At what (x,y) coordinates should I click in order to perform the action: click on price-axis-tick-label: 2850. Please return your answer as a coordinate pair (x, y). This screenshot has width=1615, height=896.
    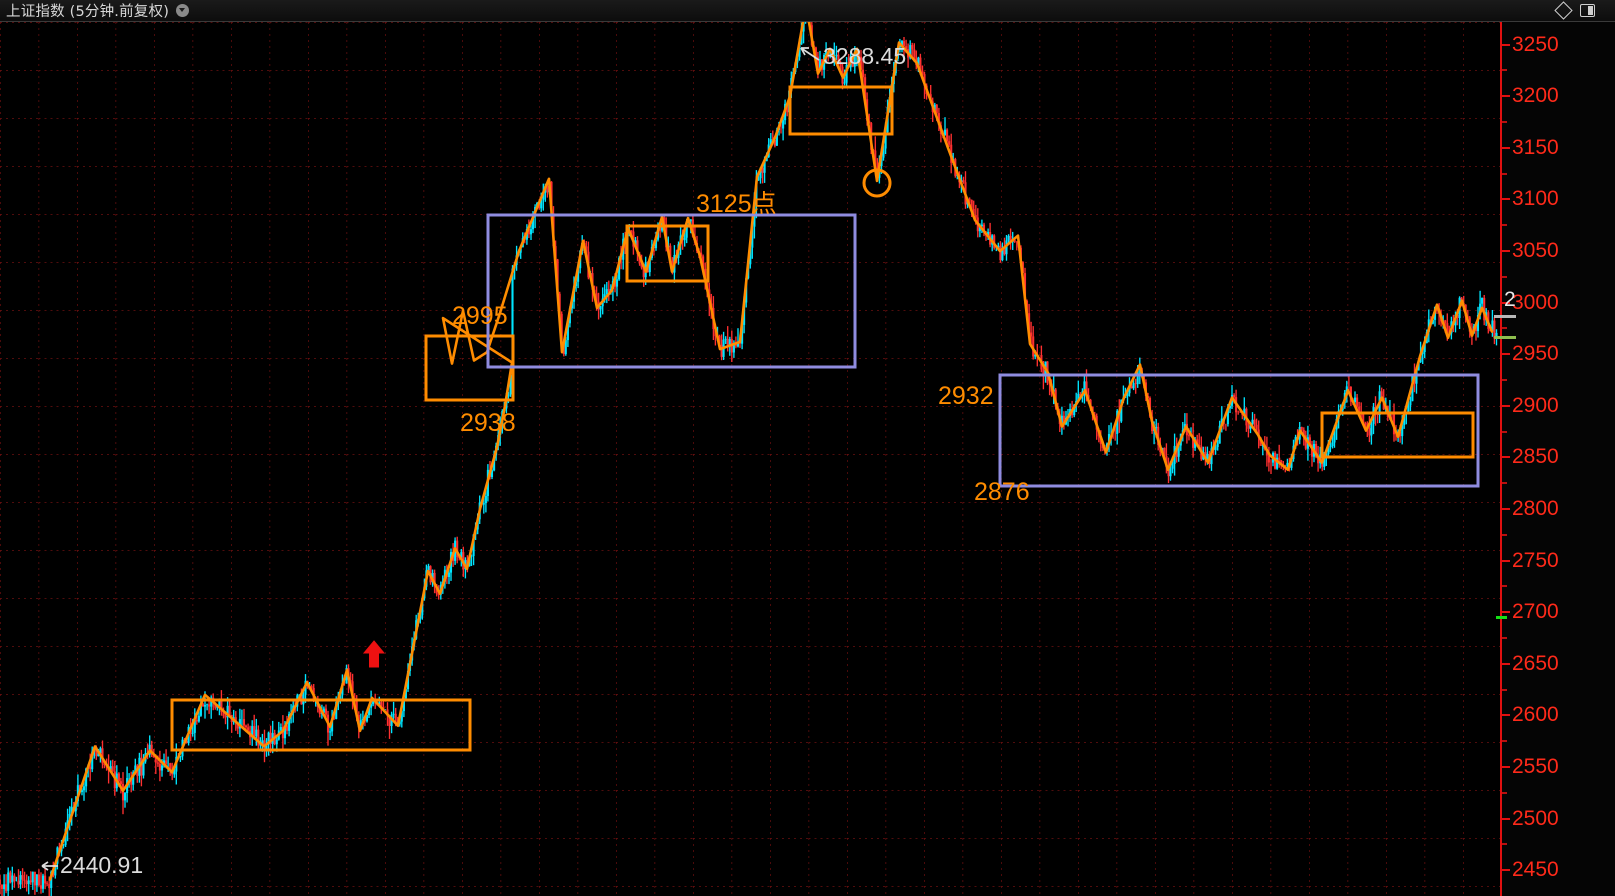
    Looking at the image, I should click on (1535, 457).